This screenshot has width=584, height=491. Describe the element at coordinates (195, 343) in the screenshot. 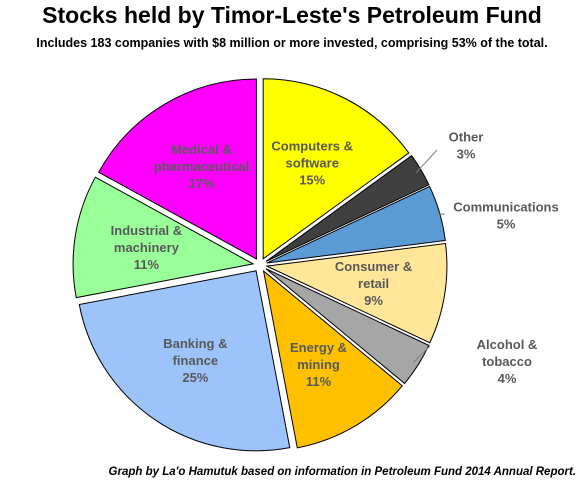

I see `slice-category-label: Banking &` at that location.